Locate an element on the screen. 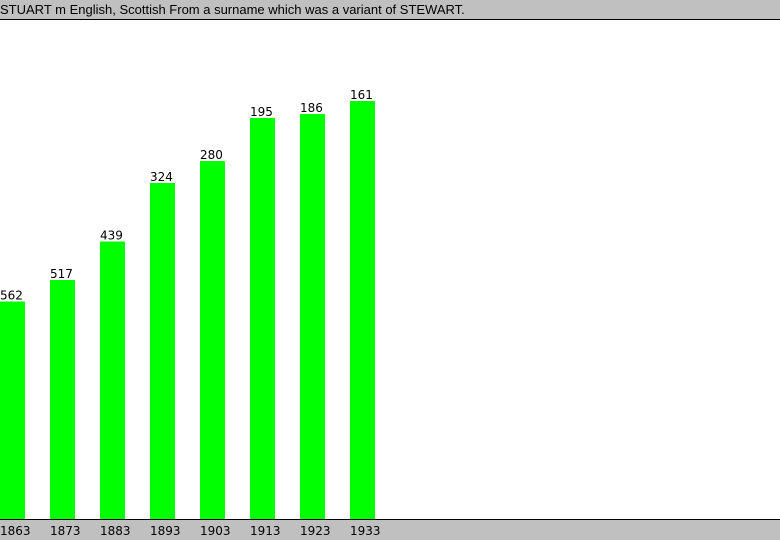 The image size is (780, 540). x-tick-label-1873: 1873 is located at coordinates (65, 531).